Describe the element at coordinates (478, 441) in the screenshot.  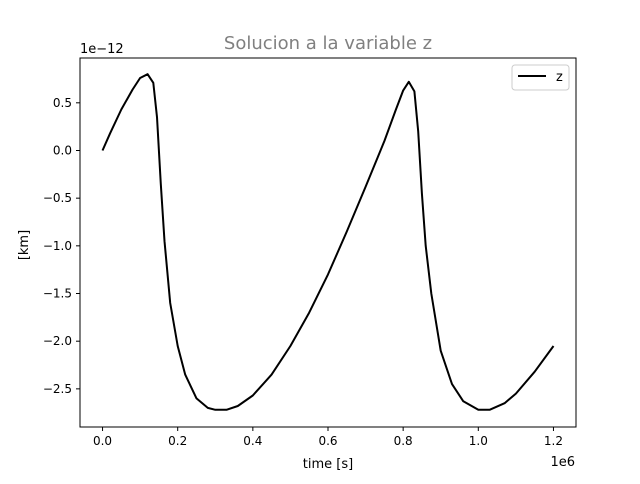
I see `x-tick-label: 1.0` at that location.